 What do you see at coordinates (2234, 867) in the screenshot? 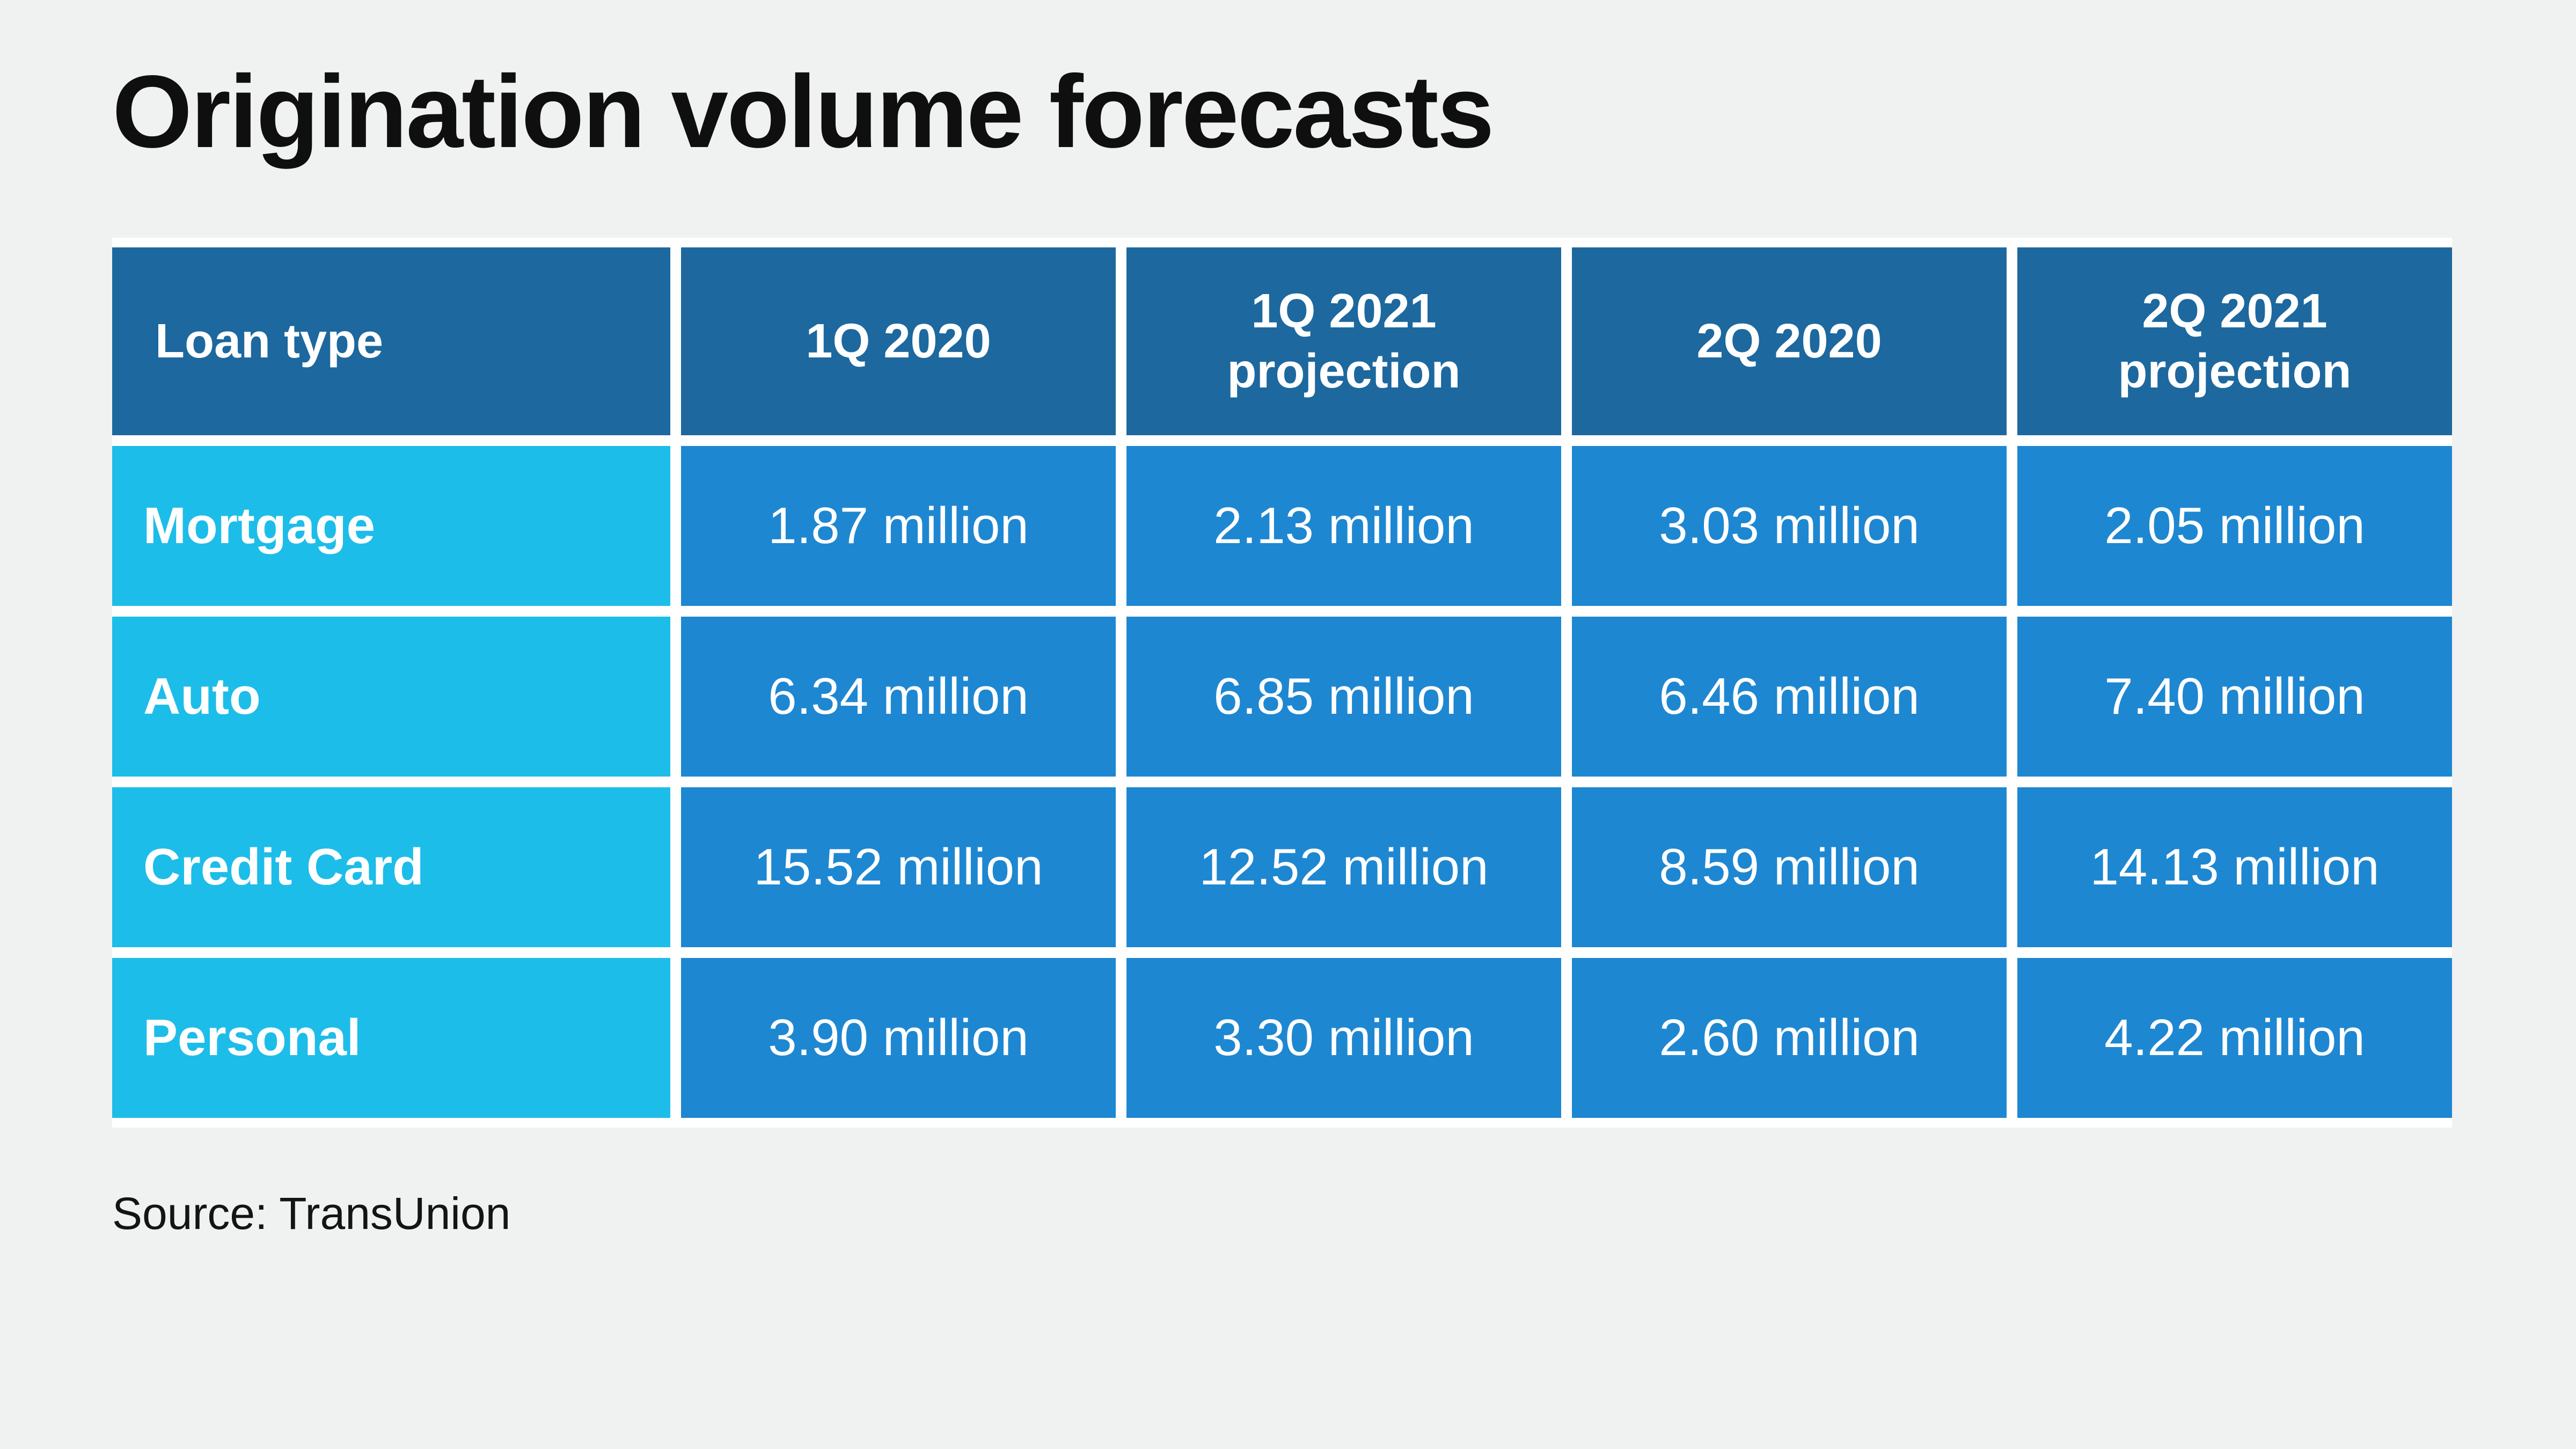
I see `table-cell-credit-card-2q2021: 14.13 million` at bounding box center [2234, 867].